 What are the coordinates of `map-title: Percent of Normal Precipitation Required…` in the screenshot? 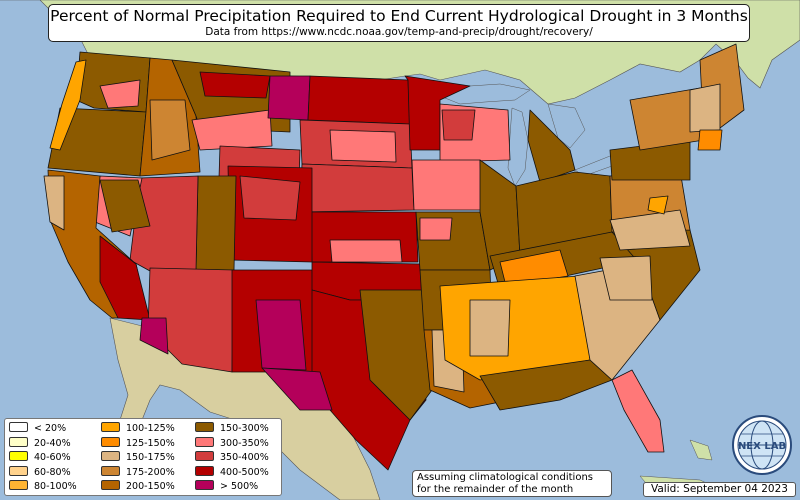 It's located at (399, 16).